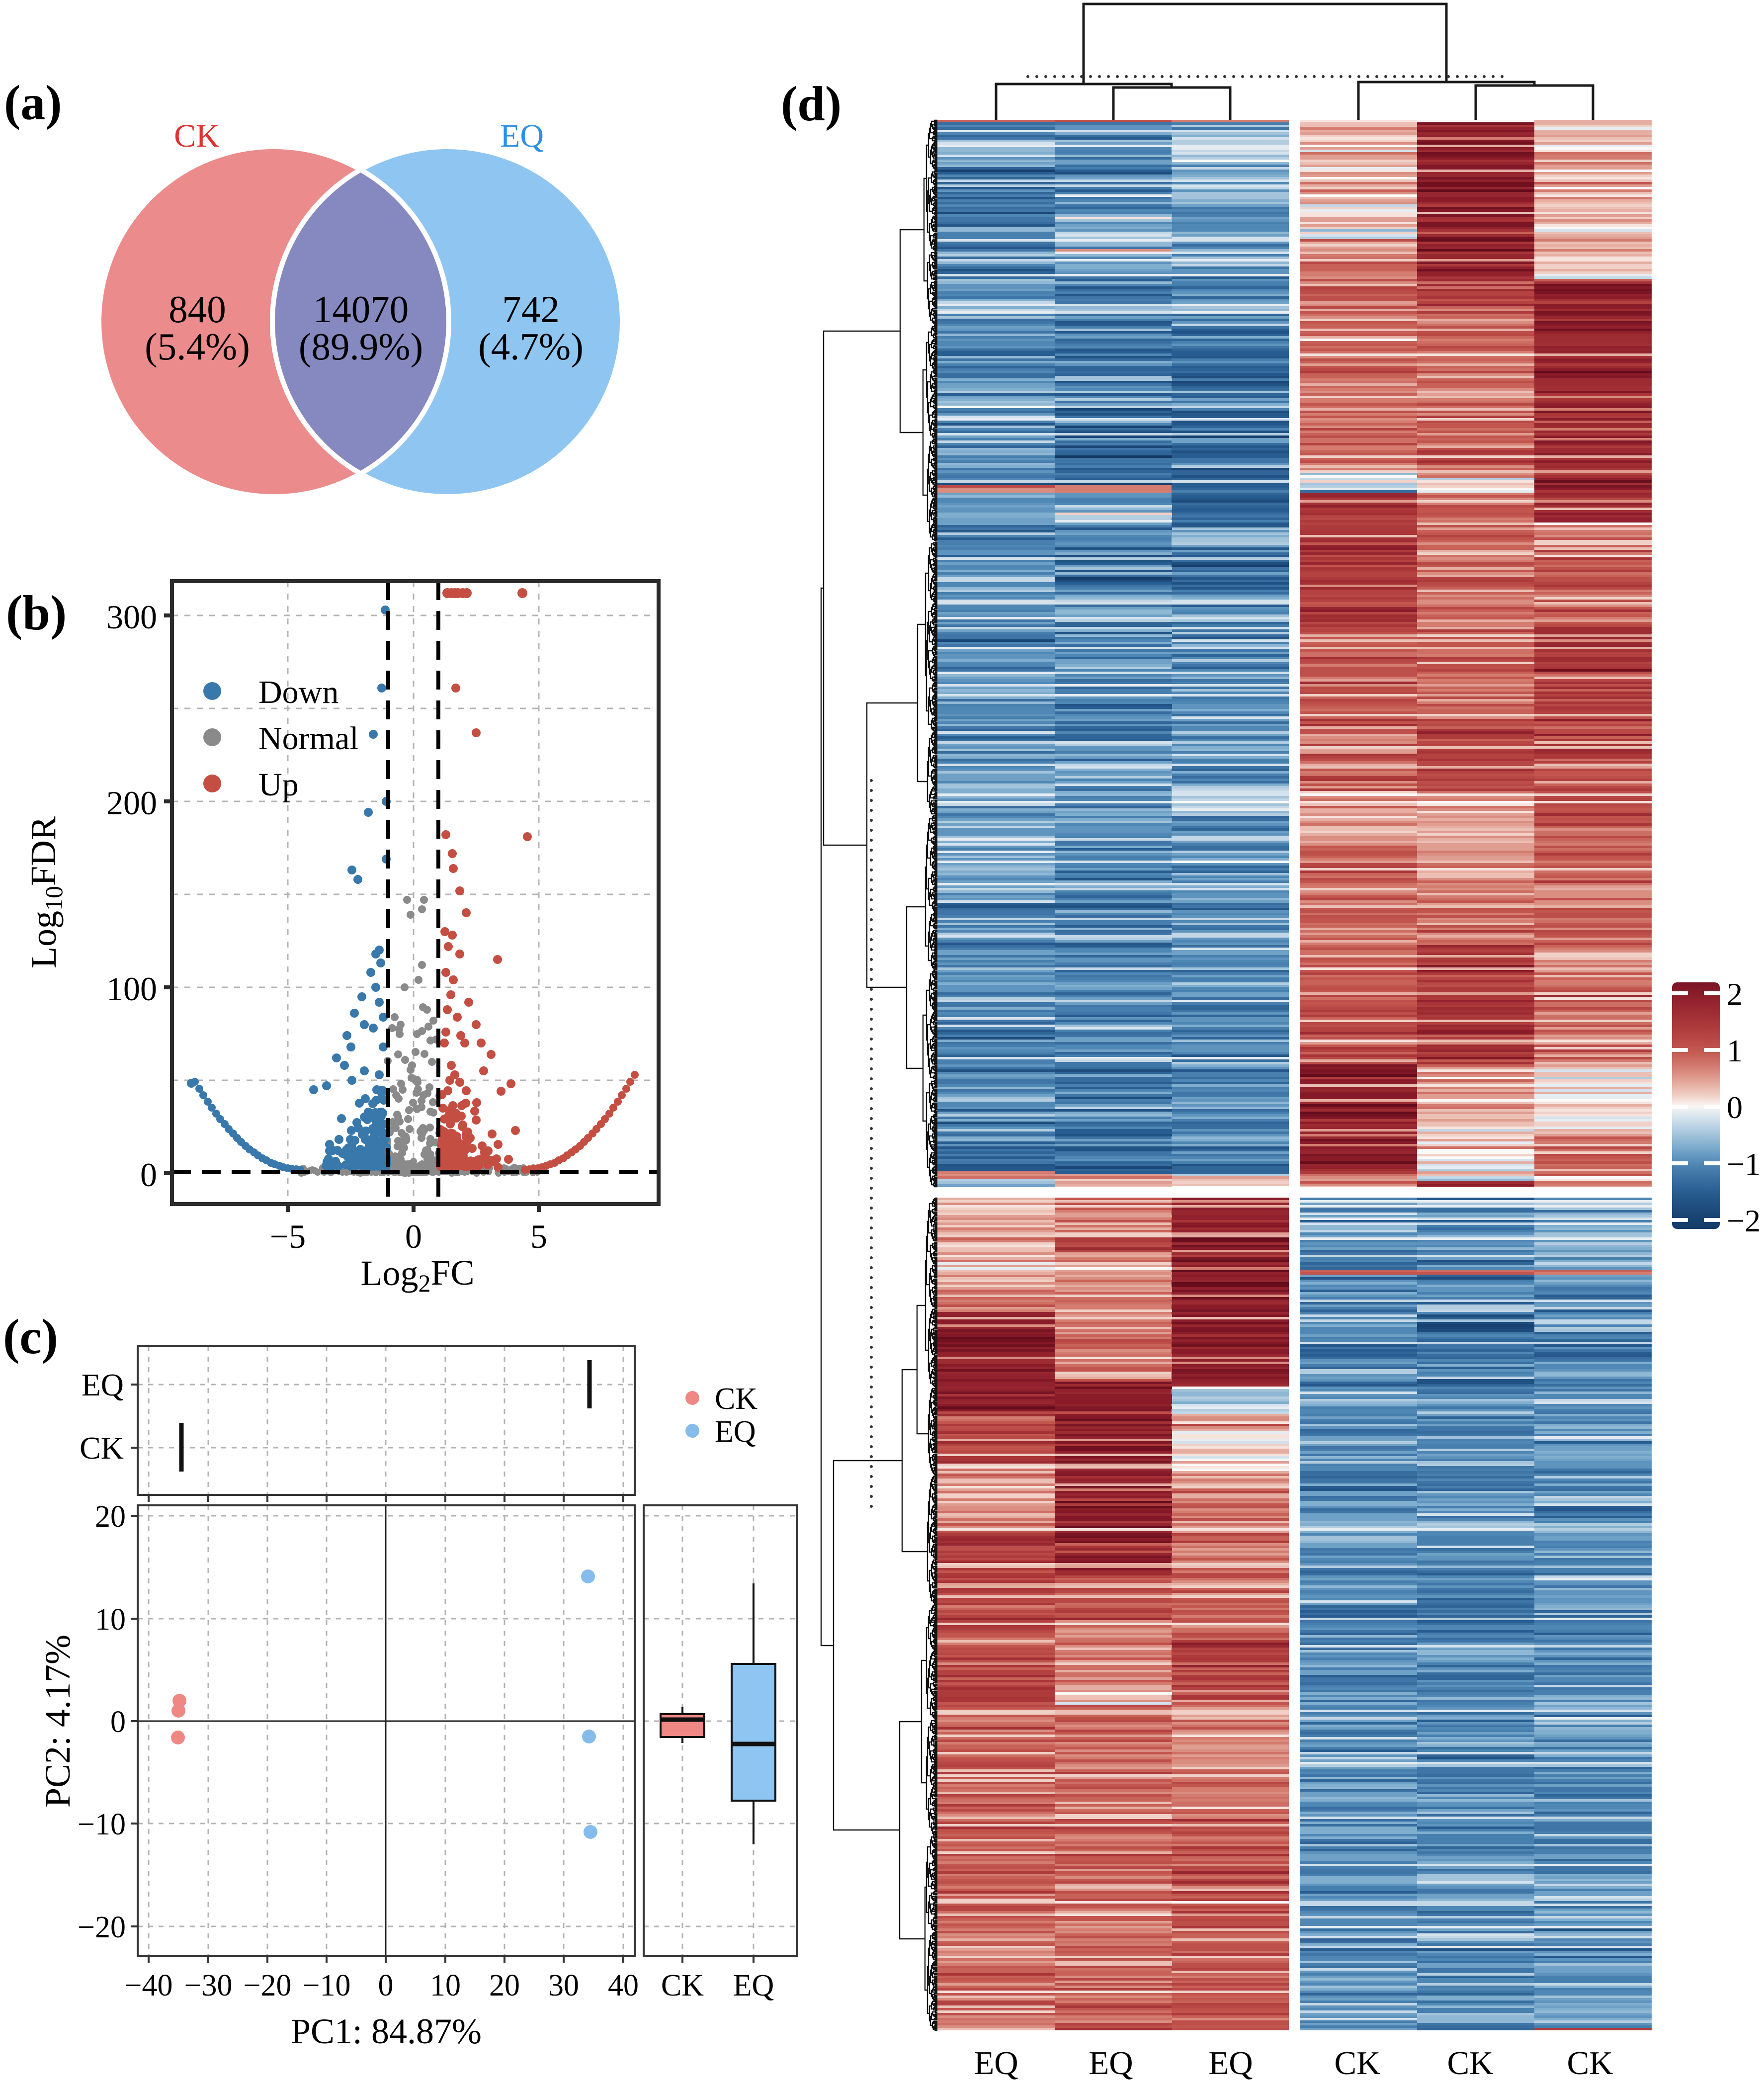 Image resolution: width=1764 pixels, height=2087 pixels. I want to click on svg-text: Up, so click(278, 785).